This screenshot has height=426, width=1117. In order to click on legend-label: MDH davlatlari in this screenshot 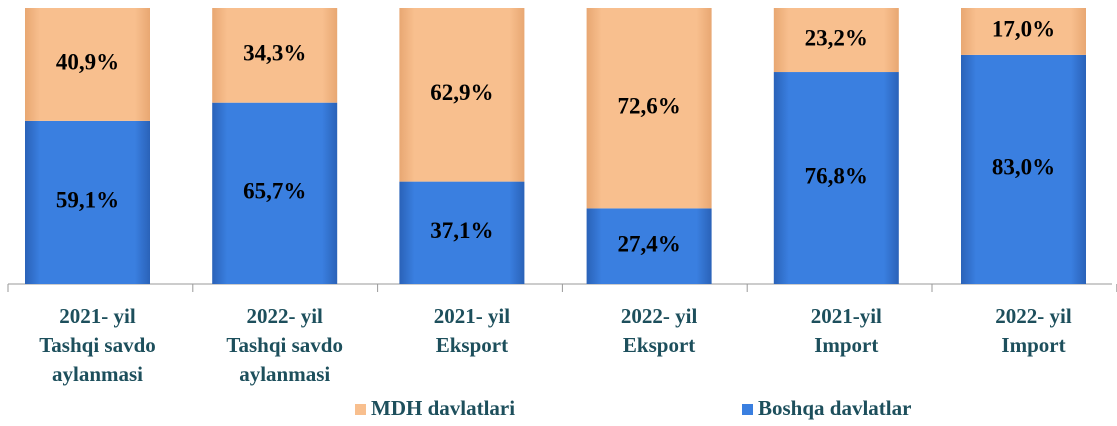, I will do `click(443, 408)`.